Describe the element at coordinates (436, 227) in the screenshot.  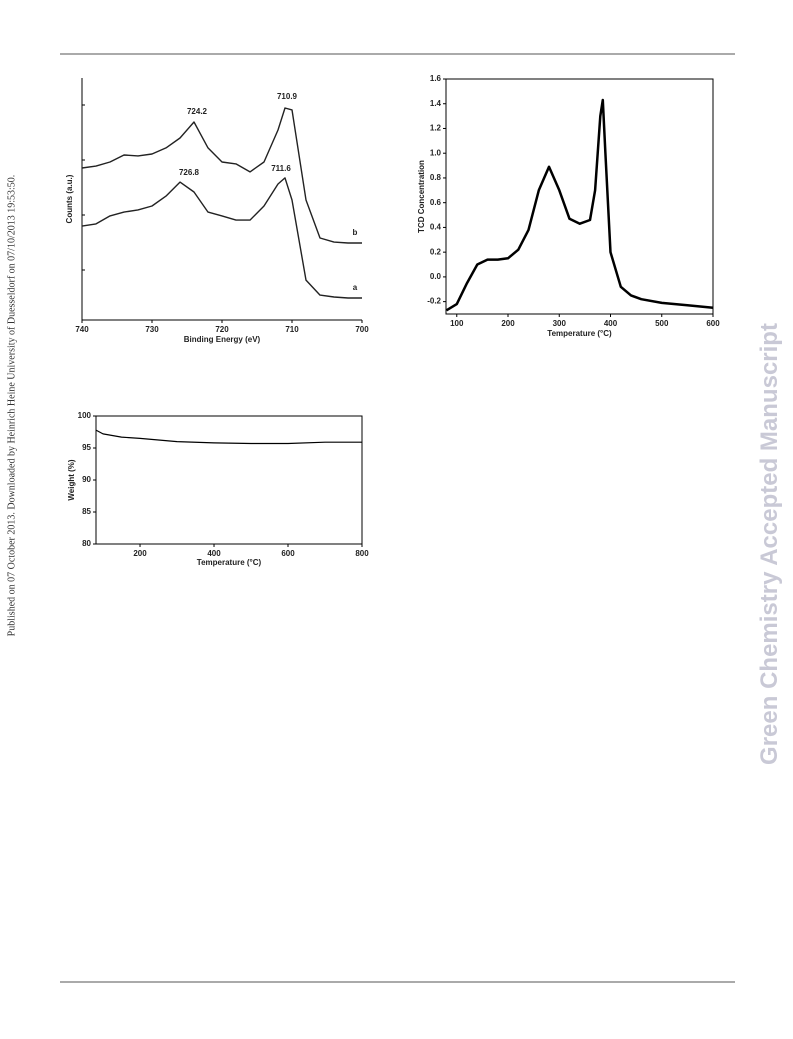
I see `y-tick-label: 0.4` at that location.